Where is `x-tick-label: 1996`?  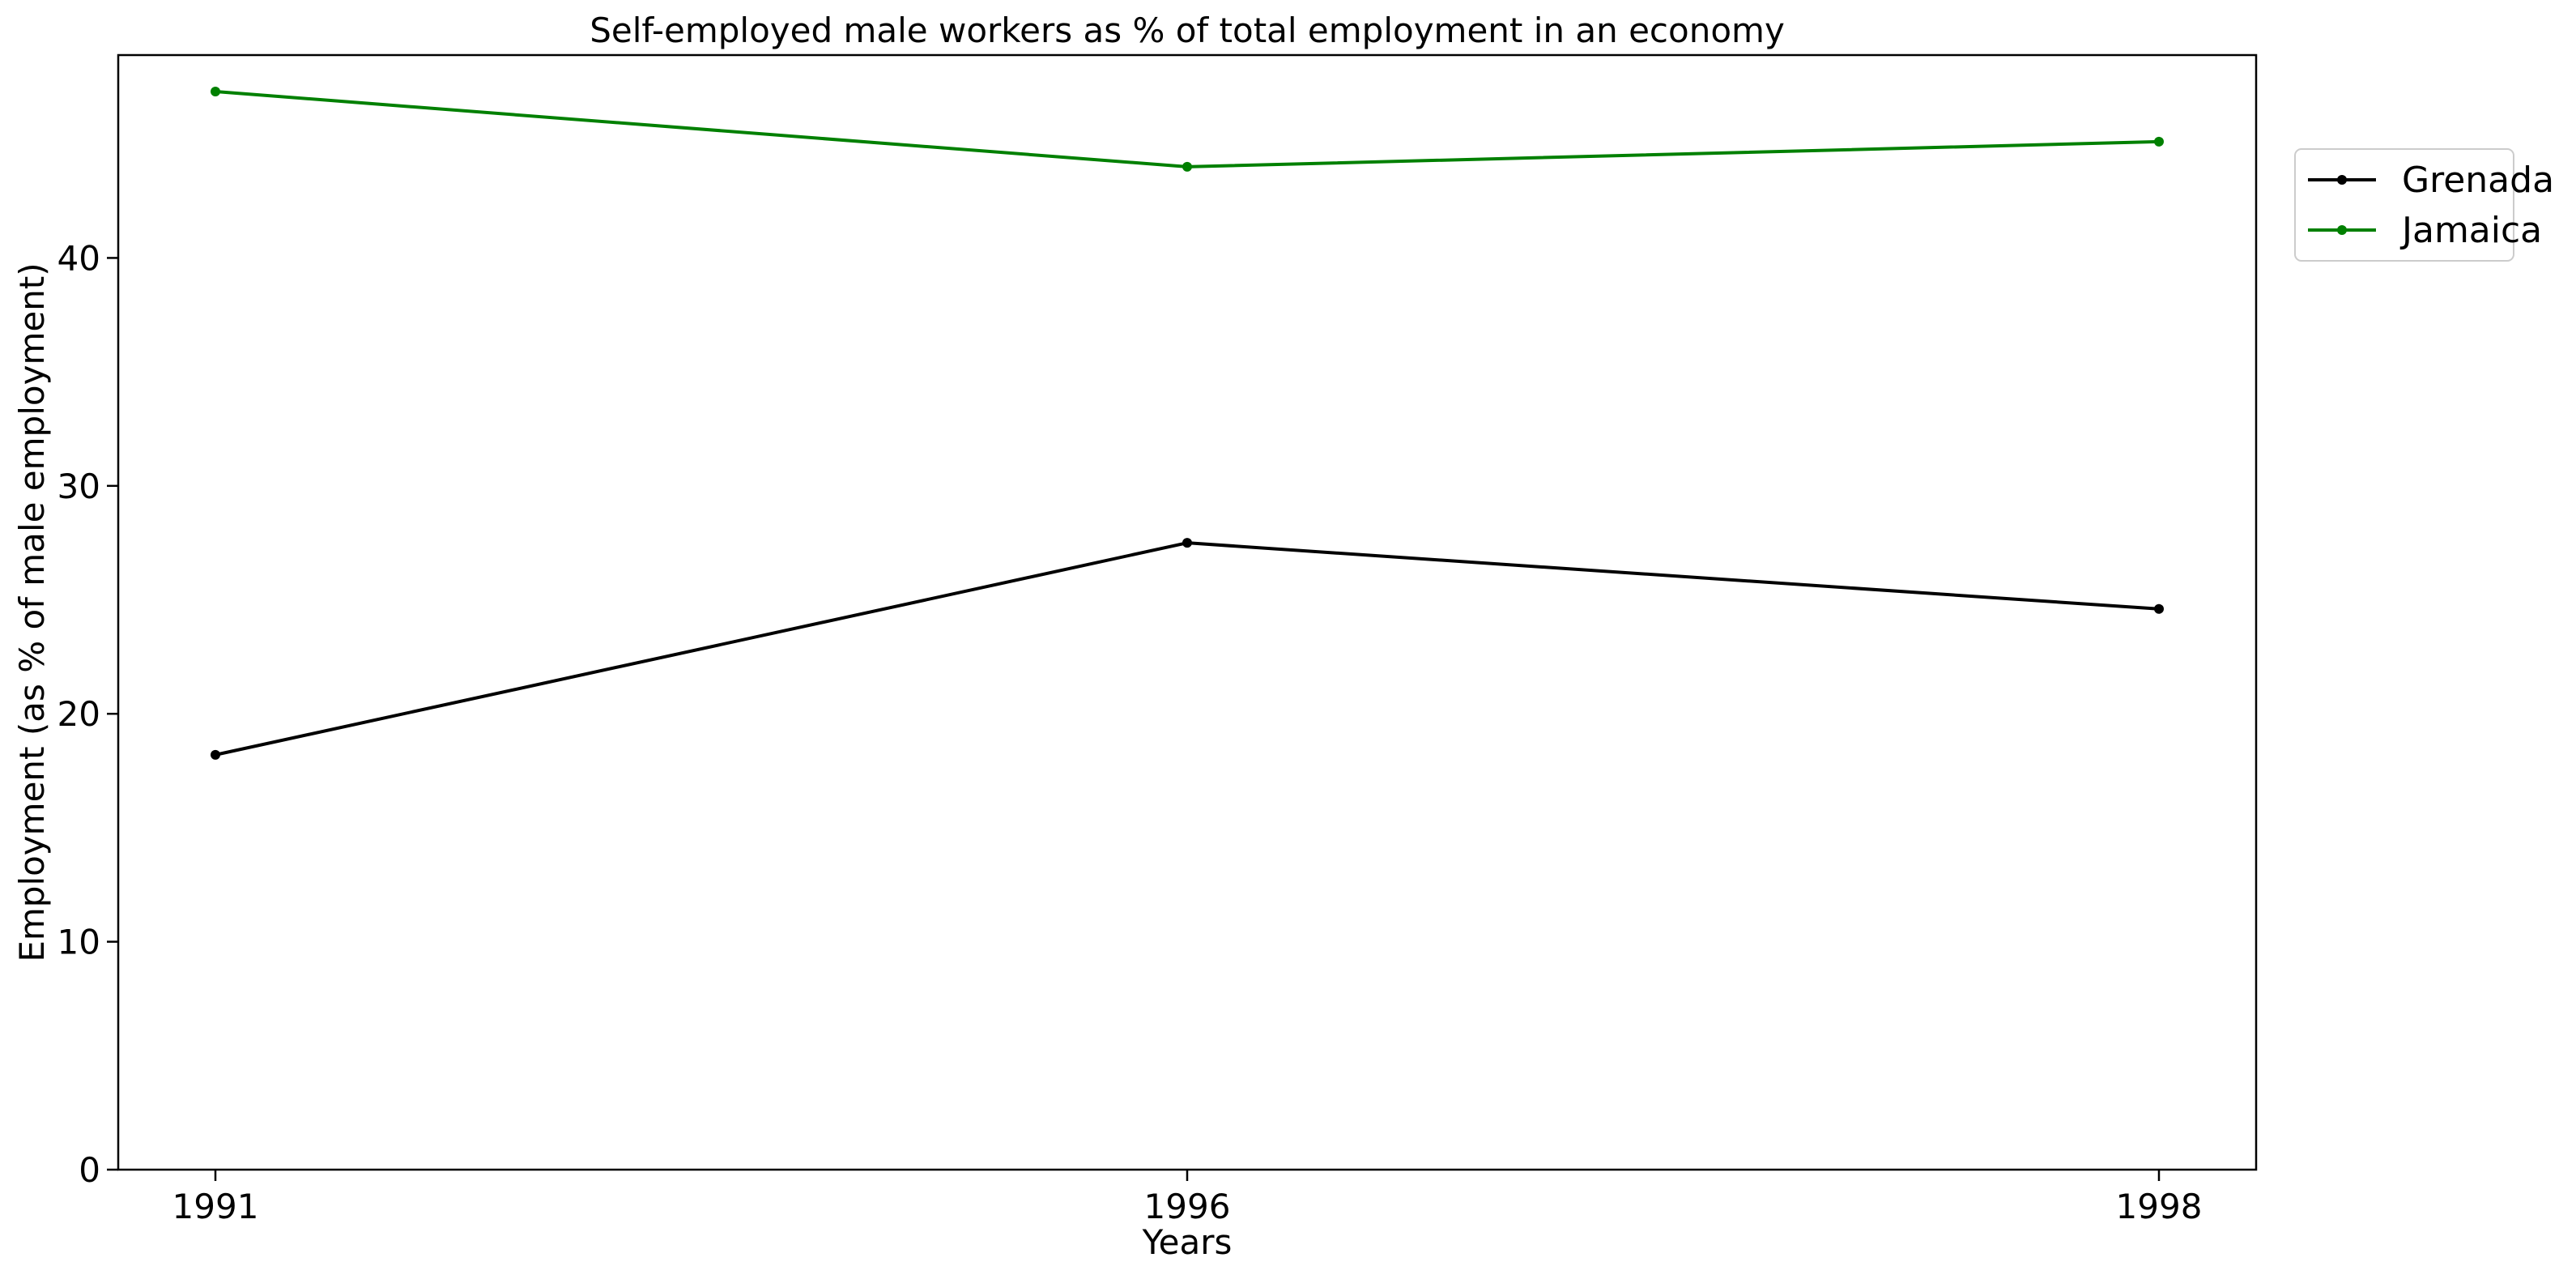
x-tick-label: 1996 is located at coordinates (1187, 1206).